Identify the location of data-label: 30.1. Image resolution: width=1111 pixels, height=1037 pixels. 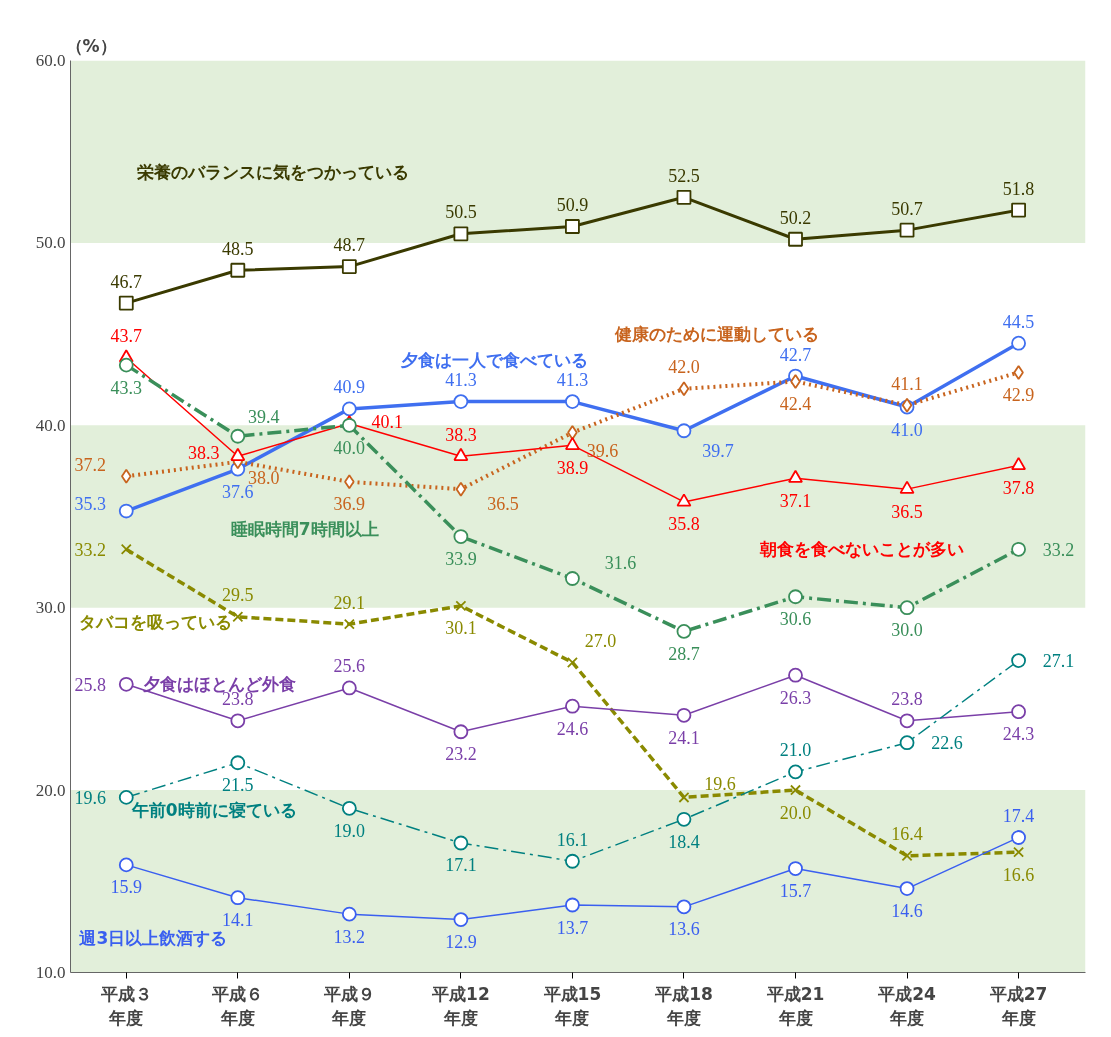
(461, 628).